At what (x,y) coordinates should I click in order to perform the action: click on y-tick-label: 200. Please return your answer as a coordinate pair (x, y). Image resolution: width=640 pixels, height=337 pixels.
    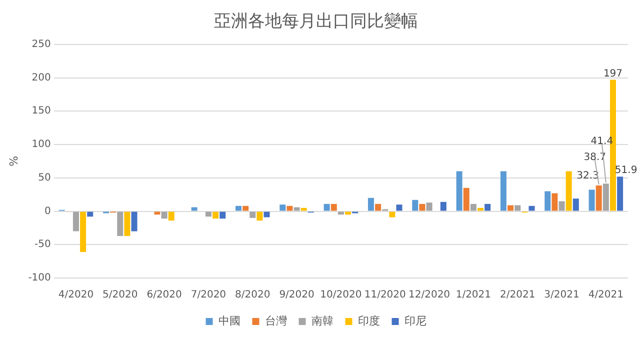
    Looking at the image, I should click on (41, 78).